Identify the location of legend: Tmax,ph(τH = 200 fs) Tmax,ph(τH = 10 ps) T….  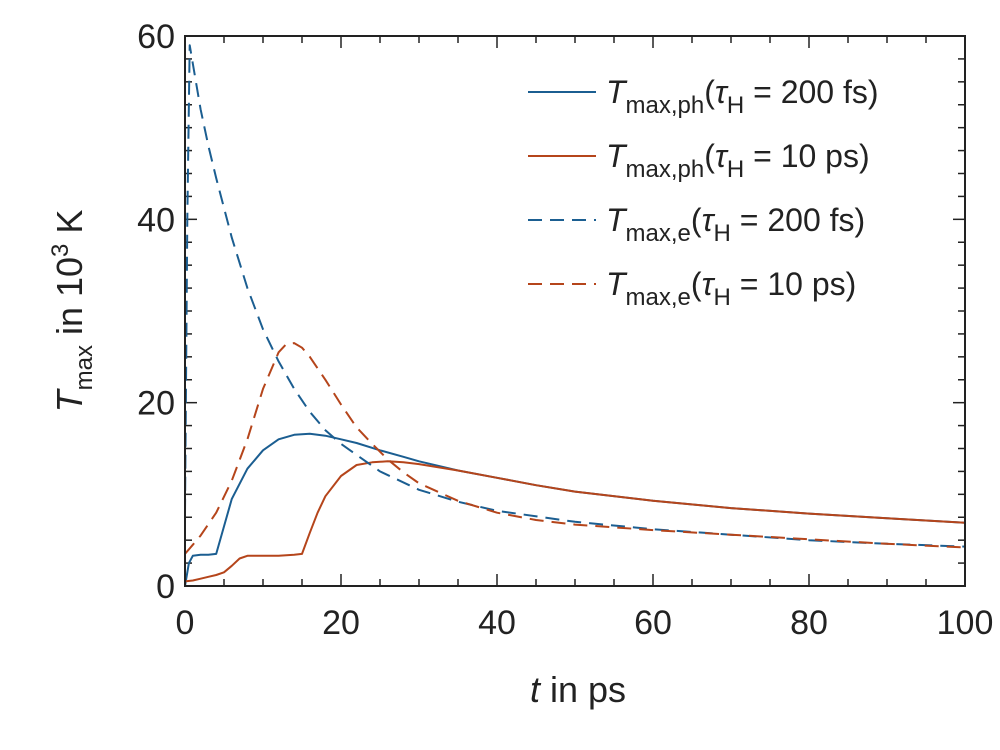
(703, 192).